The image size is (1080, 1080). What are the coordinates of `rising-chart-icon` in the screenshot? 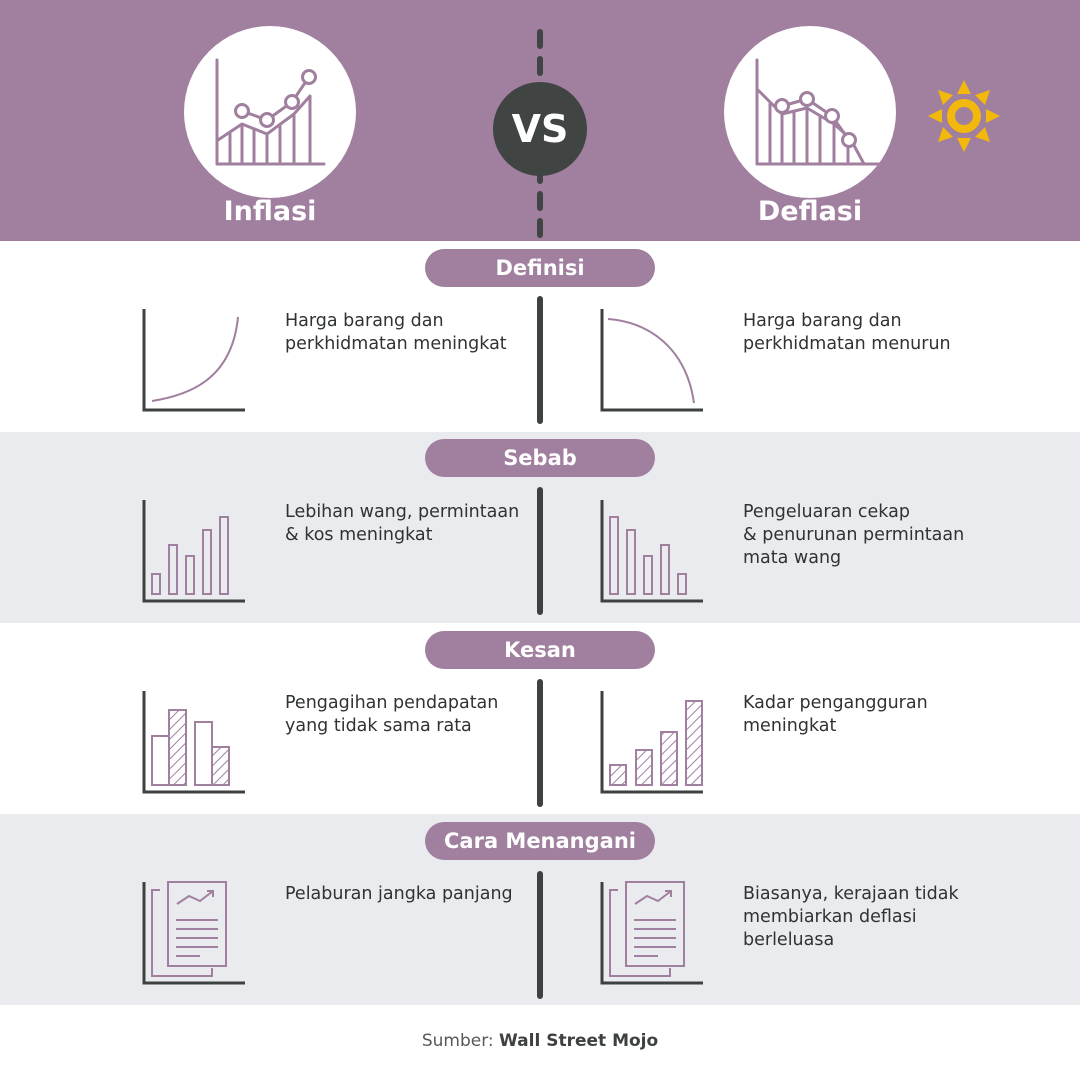 It's located at (270, 112).